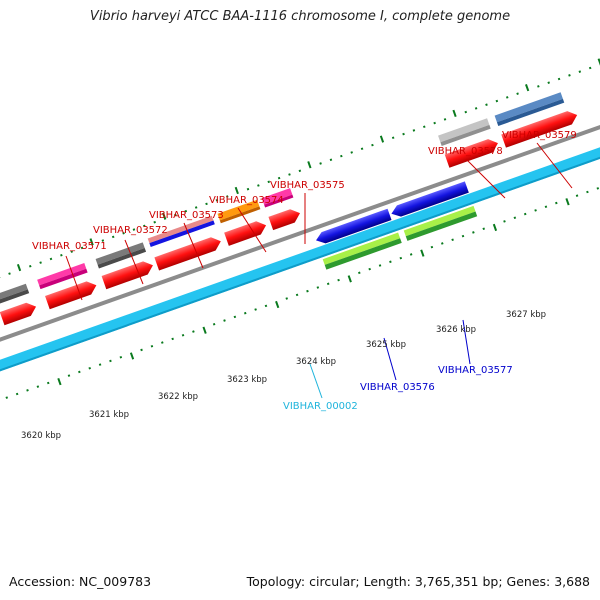 This screenshot has height=600, width=600. I want to click on tick-label: 3625 kbp, so click(386, 345).